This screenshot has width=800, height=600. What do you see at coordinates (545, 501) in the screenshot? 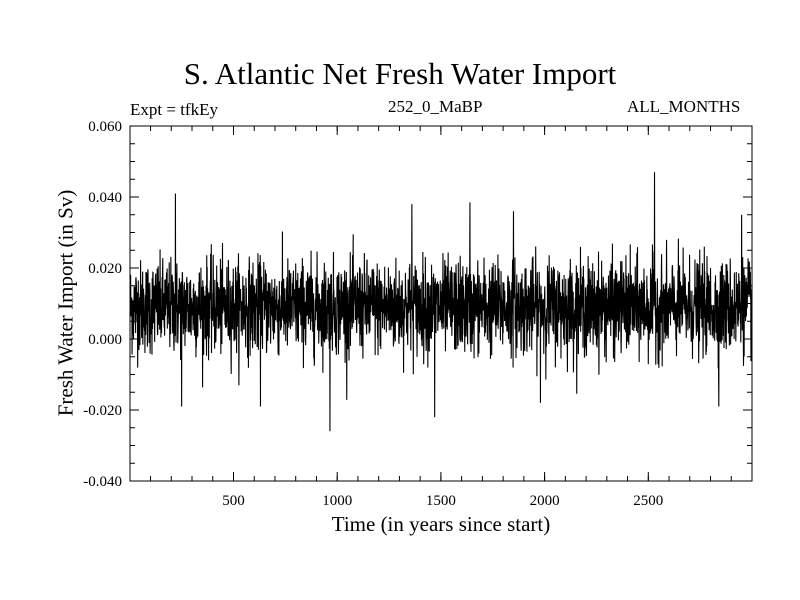
I see `x-tick-label: 2000` at bounding box center [545, 501].